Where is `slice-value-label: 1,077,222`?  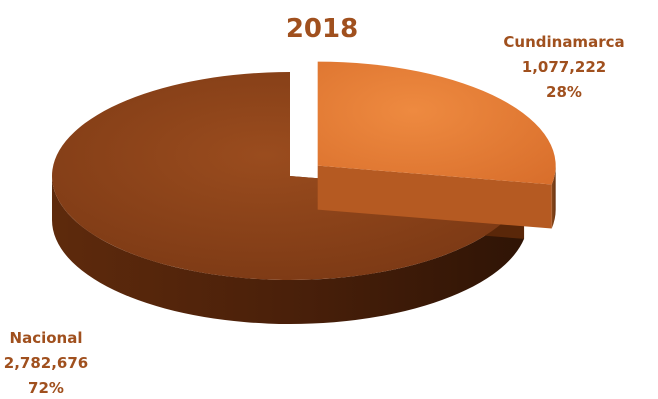
slice-value-label: 1,077,222 is located at coordinates (564, 67).